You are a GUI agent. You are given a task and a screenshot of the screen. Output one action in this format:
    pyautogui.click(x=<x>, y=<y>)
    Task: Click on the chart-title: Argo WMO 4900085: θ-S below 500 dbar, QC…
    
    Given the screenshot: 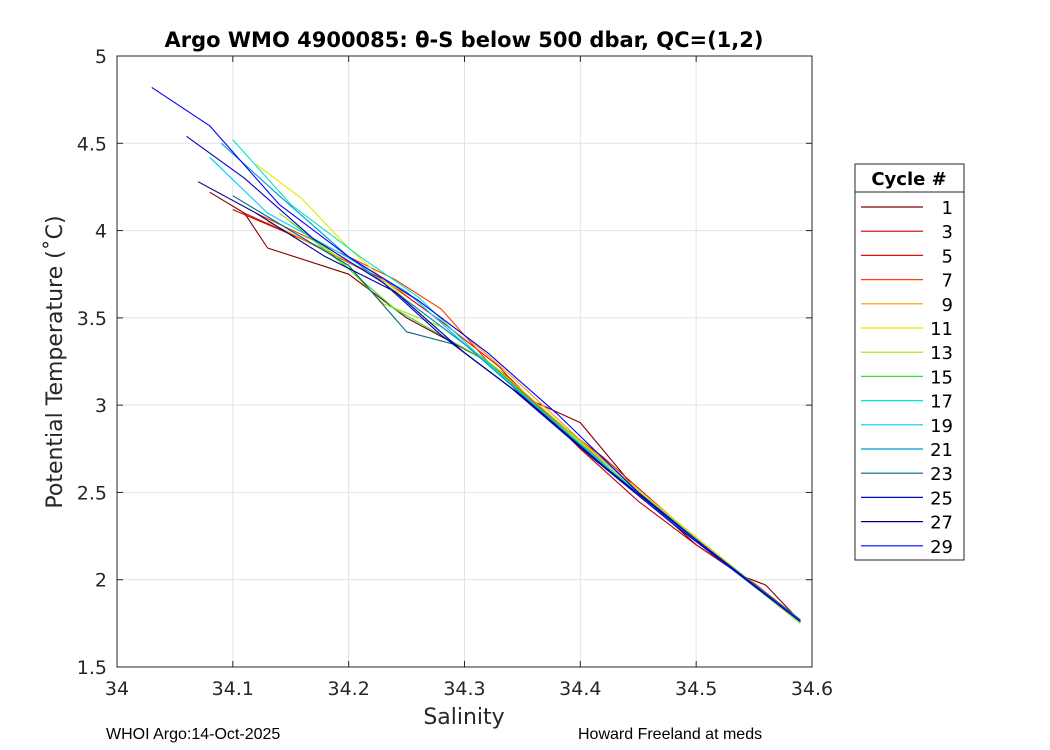 What is the action you would take?
    pyautogui.click(x=464, y=40)
    